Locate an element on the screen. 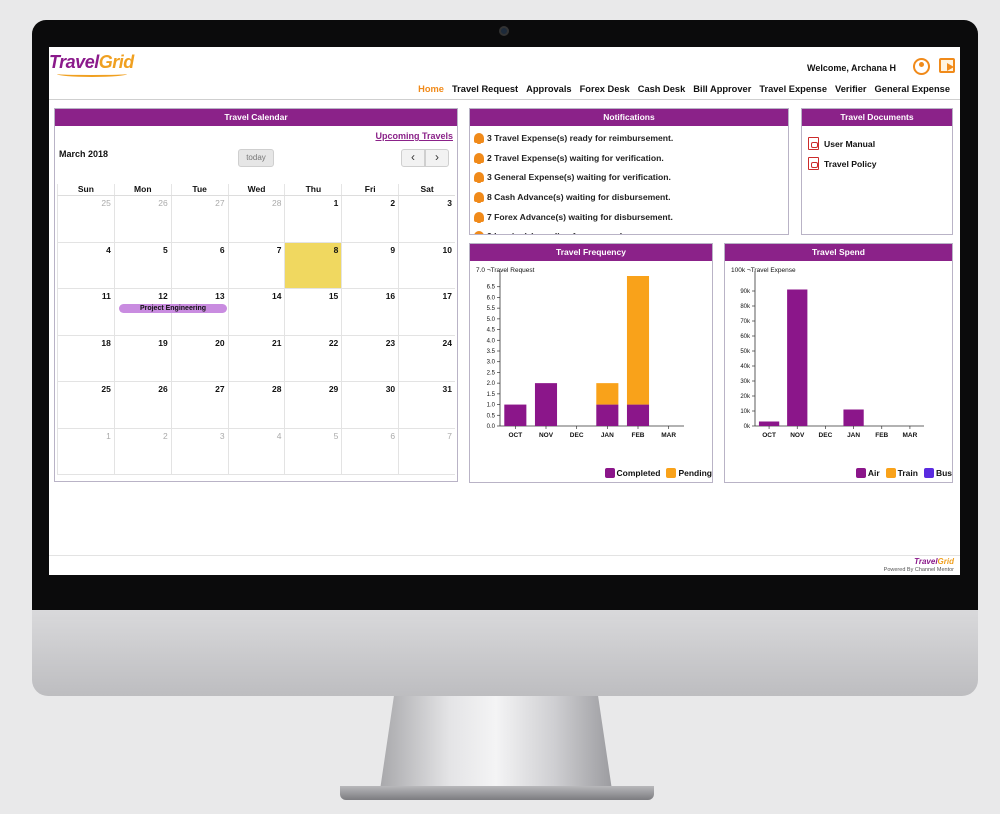 Image resolution: width=1000 pixels, height=814 pixels. y-tick-label: 1.5 is located at coordinates (491, 395).